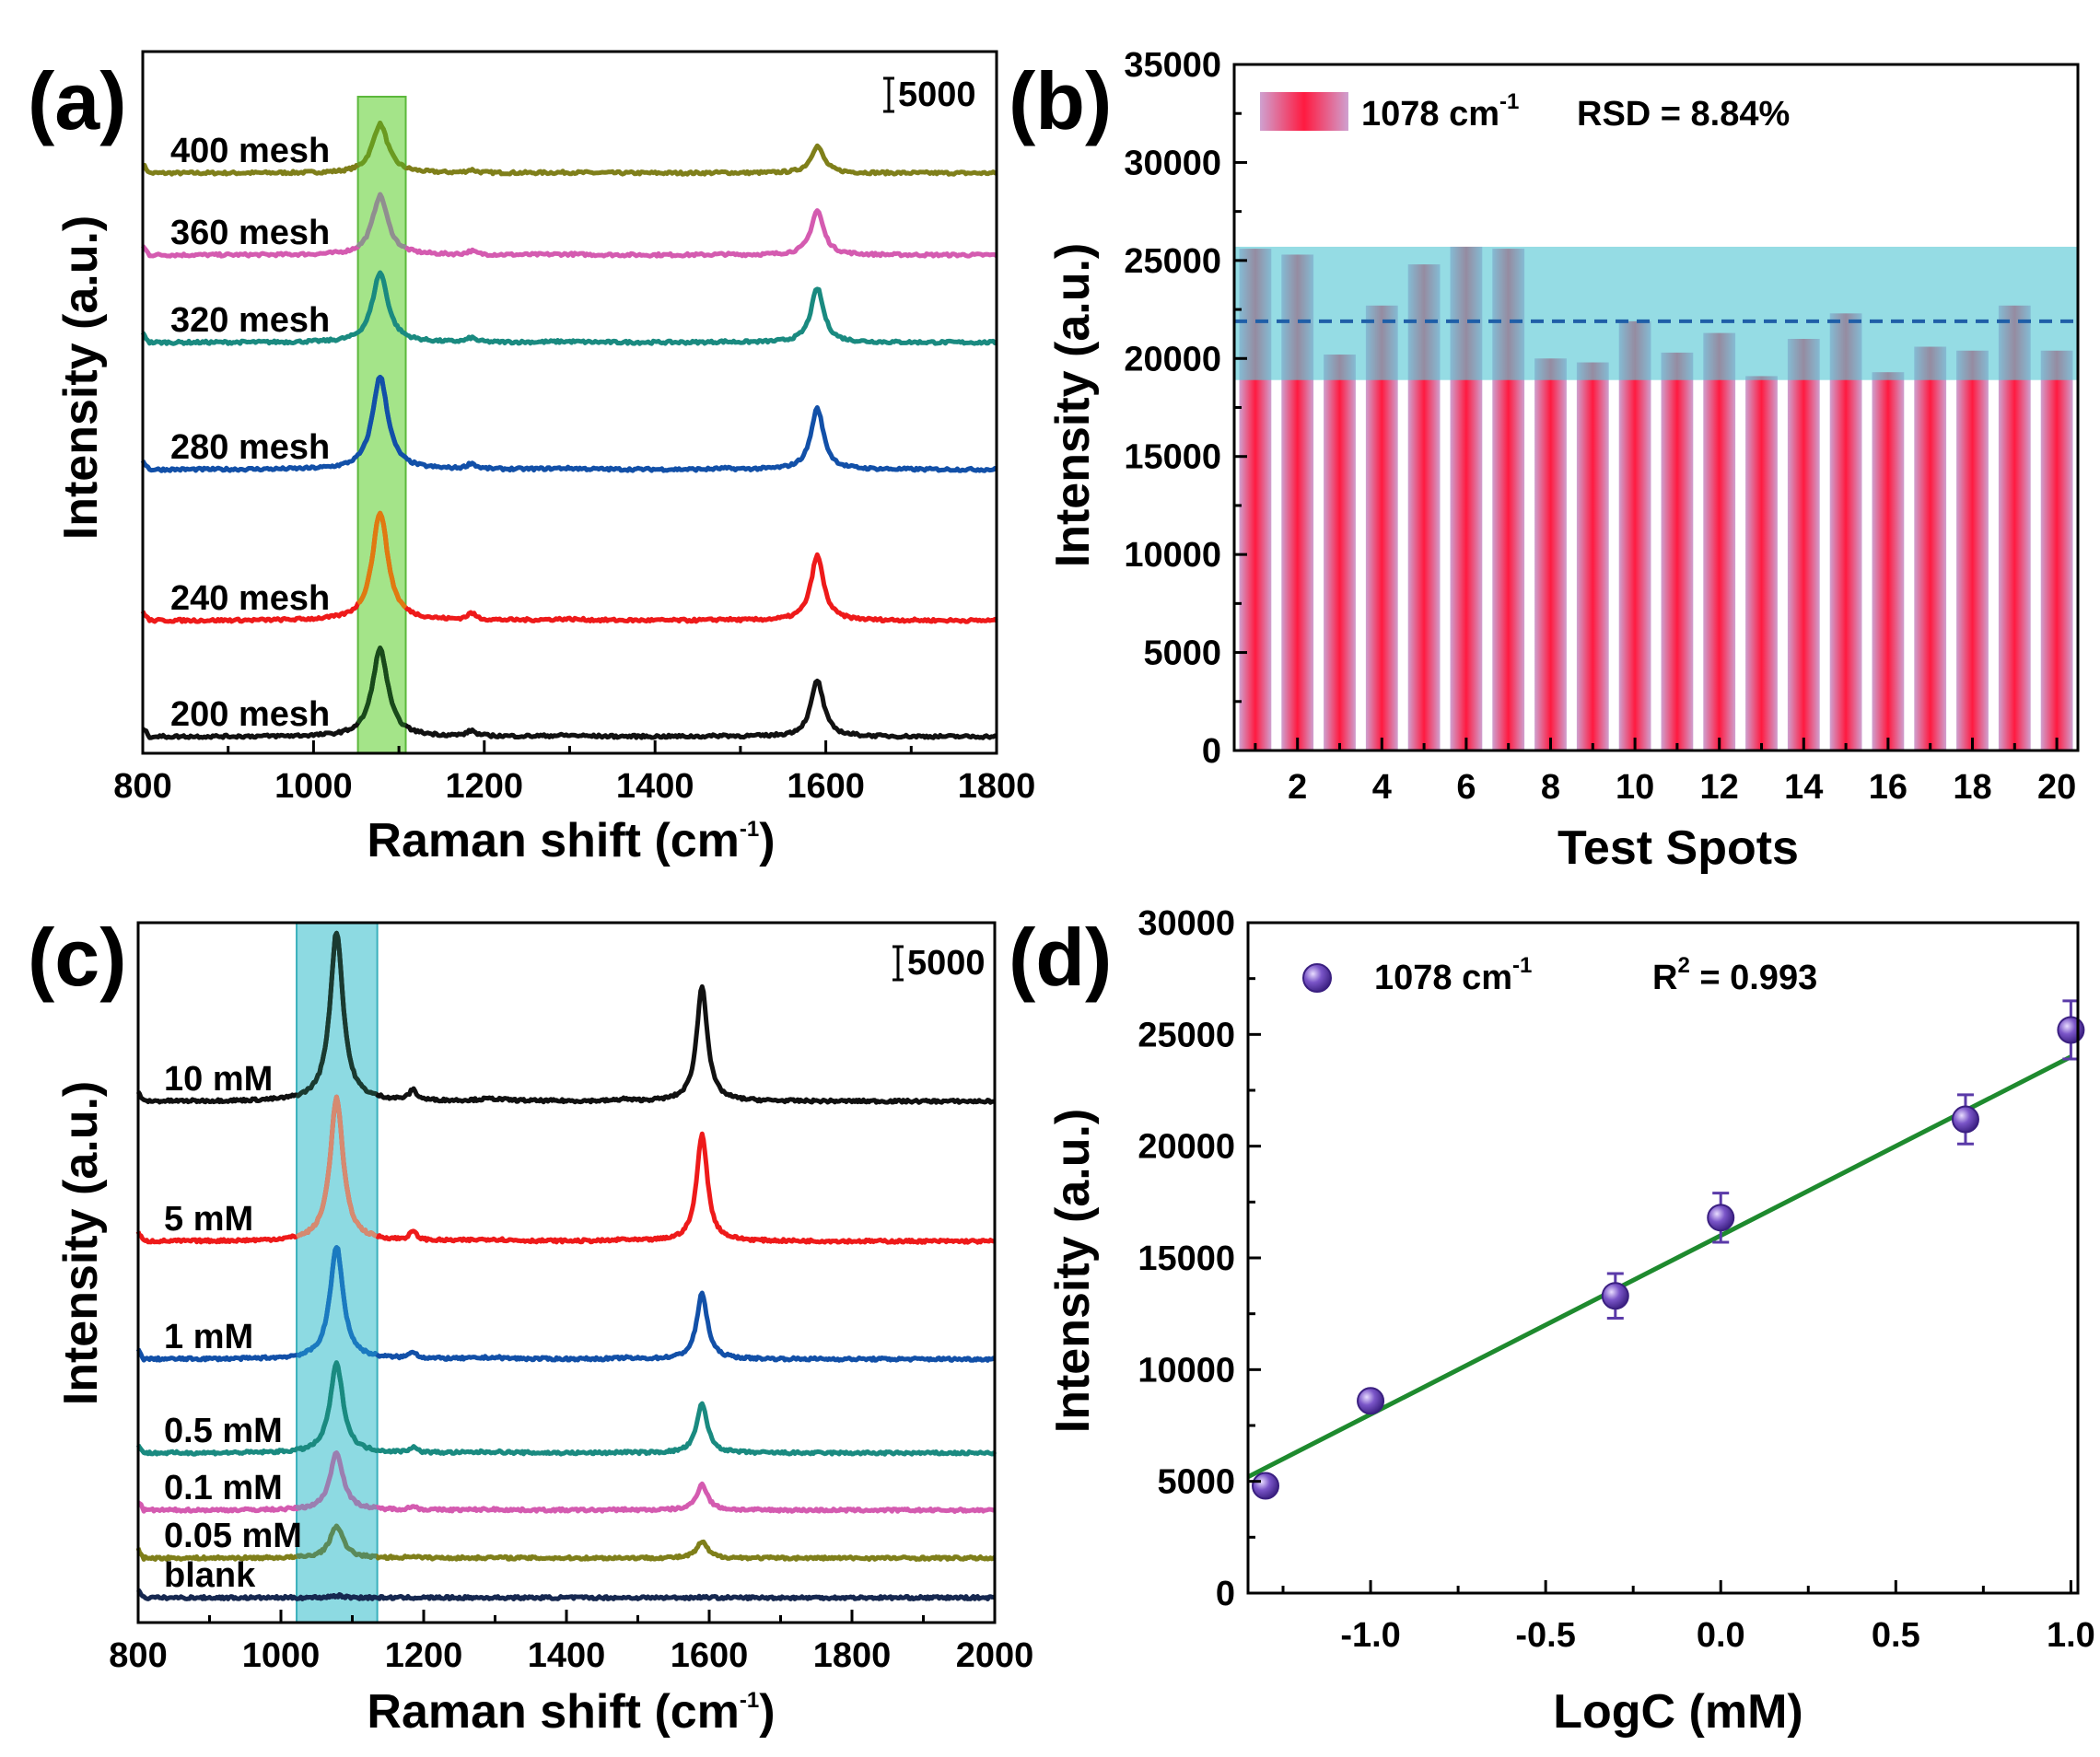 The image size is (2100, 1757). What do you see at coordinates (208, 1219) in the screenshot?
I see `trace-label-1: 5 mM` at bounding box center [208, 1219].